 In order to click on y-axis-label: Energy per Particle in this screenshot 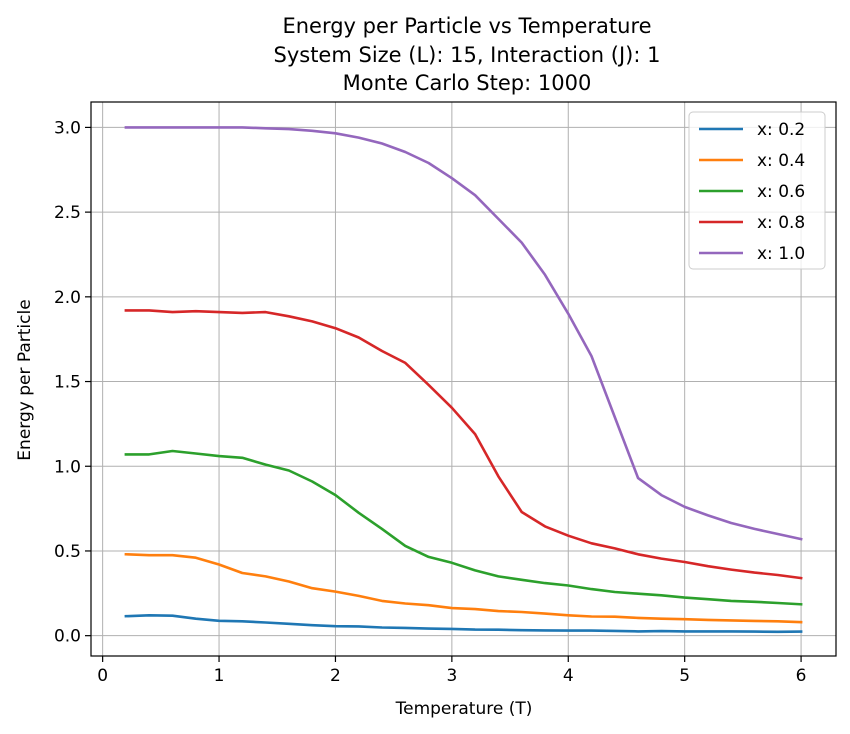, I will do `click(25, 379)`.